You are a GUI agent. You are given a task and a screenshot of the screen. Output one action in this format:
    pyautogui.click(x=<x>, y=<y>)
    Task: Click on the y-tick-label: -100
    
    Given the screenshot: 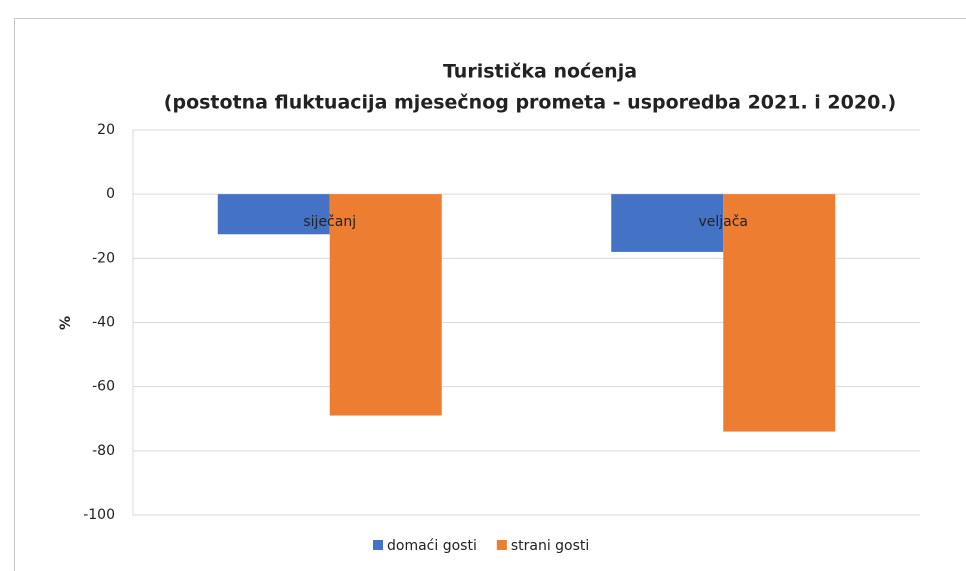 What is the action you would take?
    pyautogui.click(x=99, y=515)
    